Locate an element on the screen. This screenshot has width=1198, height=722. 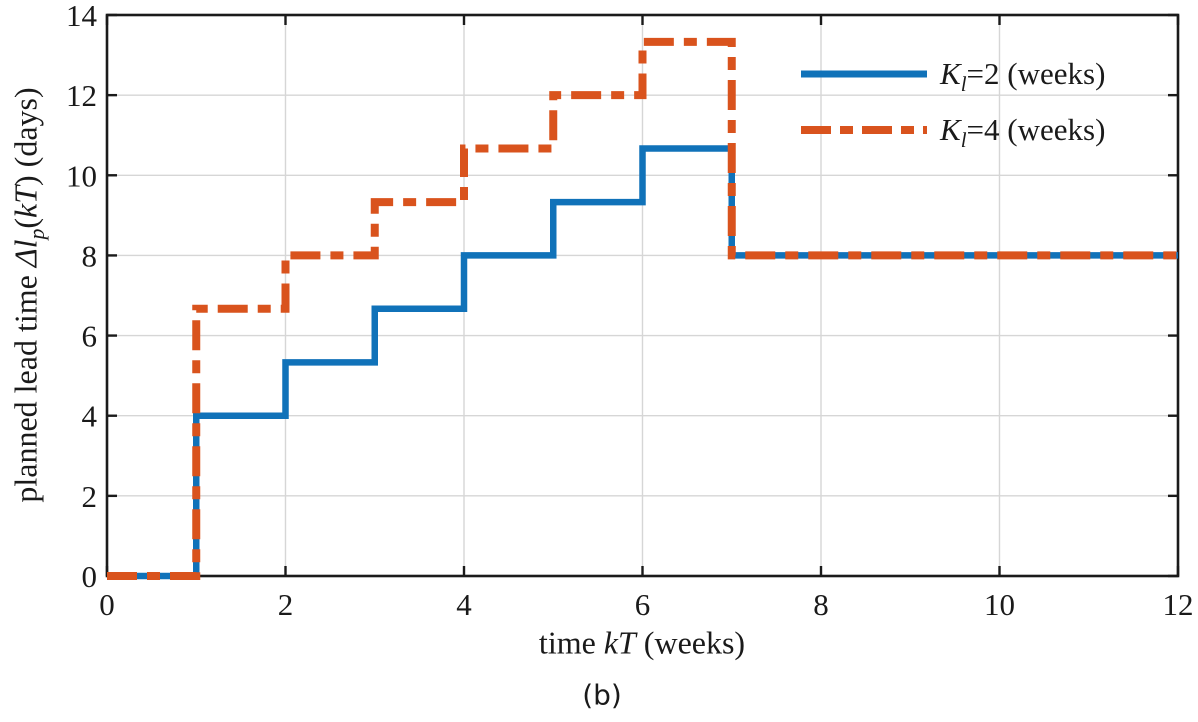
y-axis-label: planned lead time Δlp(kT) (days) is located at coordinates (28, 295).